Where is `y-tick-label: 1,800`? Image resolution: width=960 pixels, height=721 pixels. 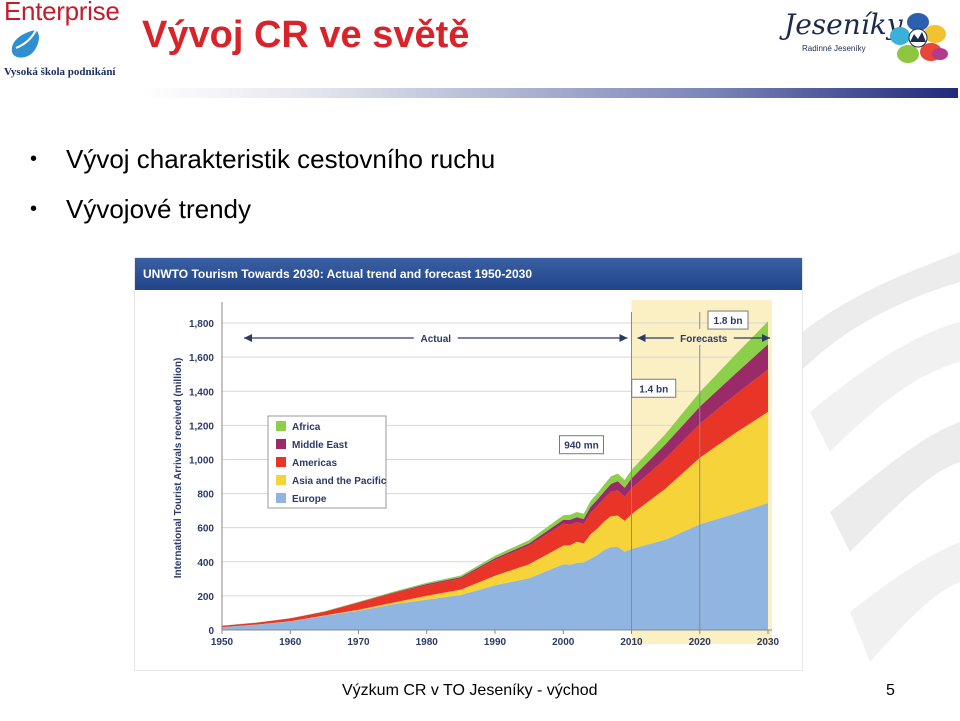
y-tick-label: 1,800 is located at coordinates (201, 324).